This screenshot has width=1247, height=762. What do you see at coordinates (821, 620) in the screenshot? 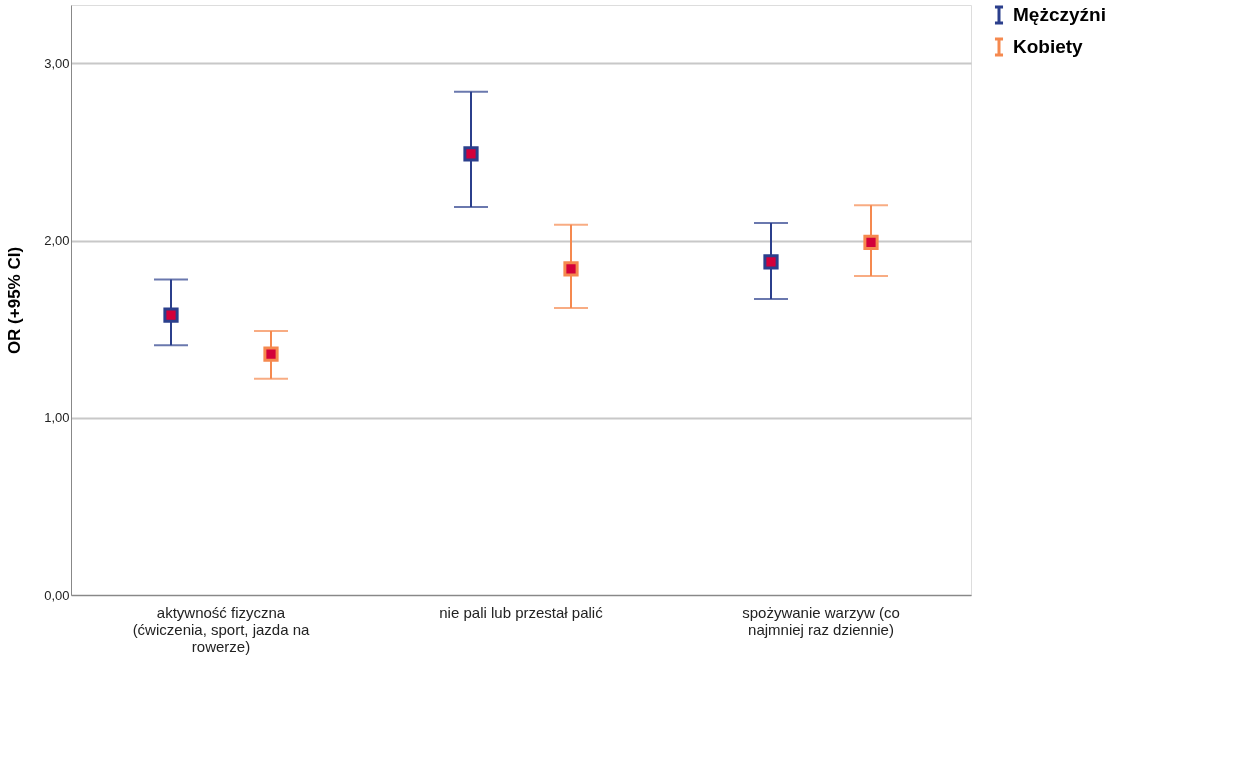
I see `x-tick-label: spożywanie warzyw (co najmniej raz dziennie)` at bounding box center [821, 620].